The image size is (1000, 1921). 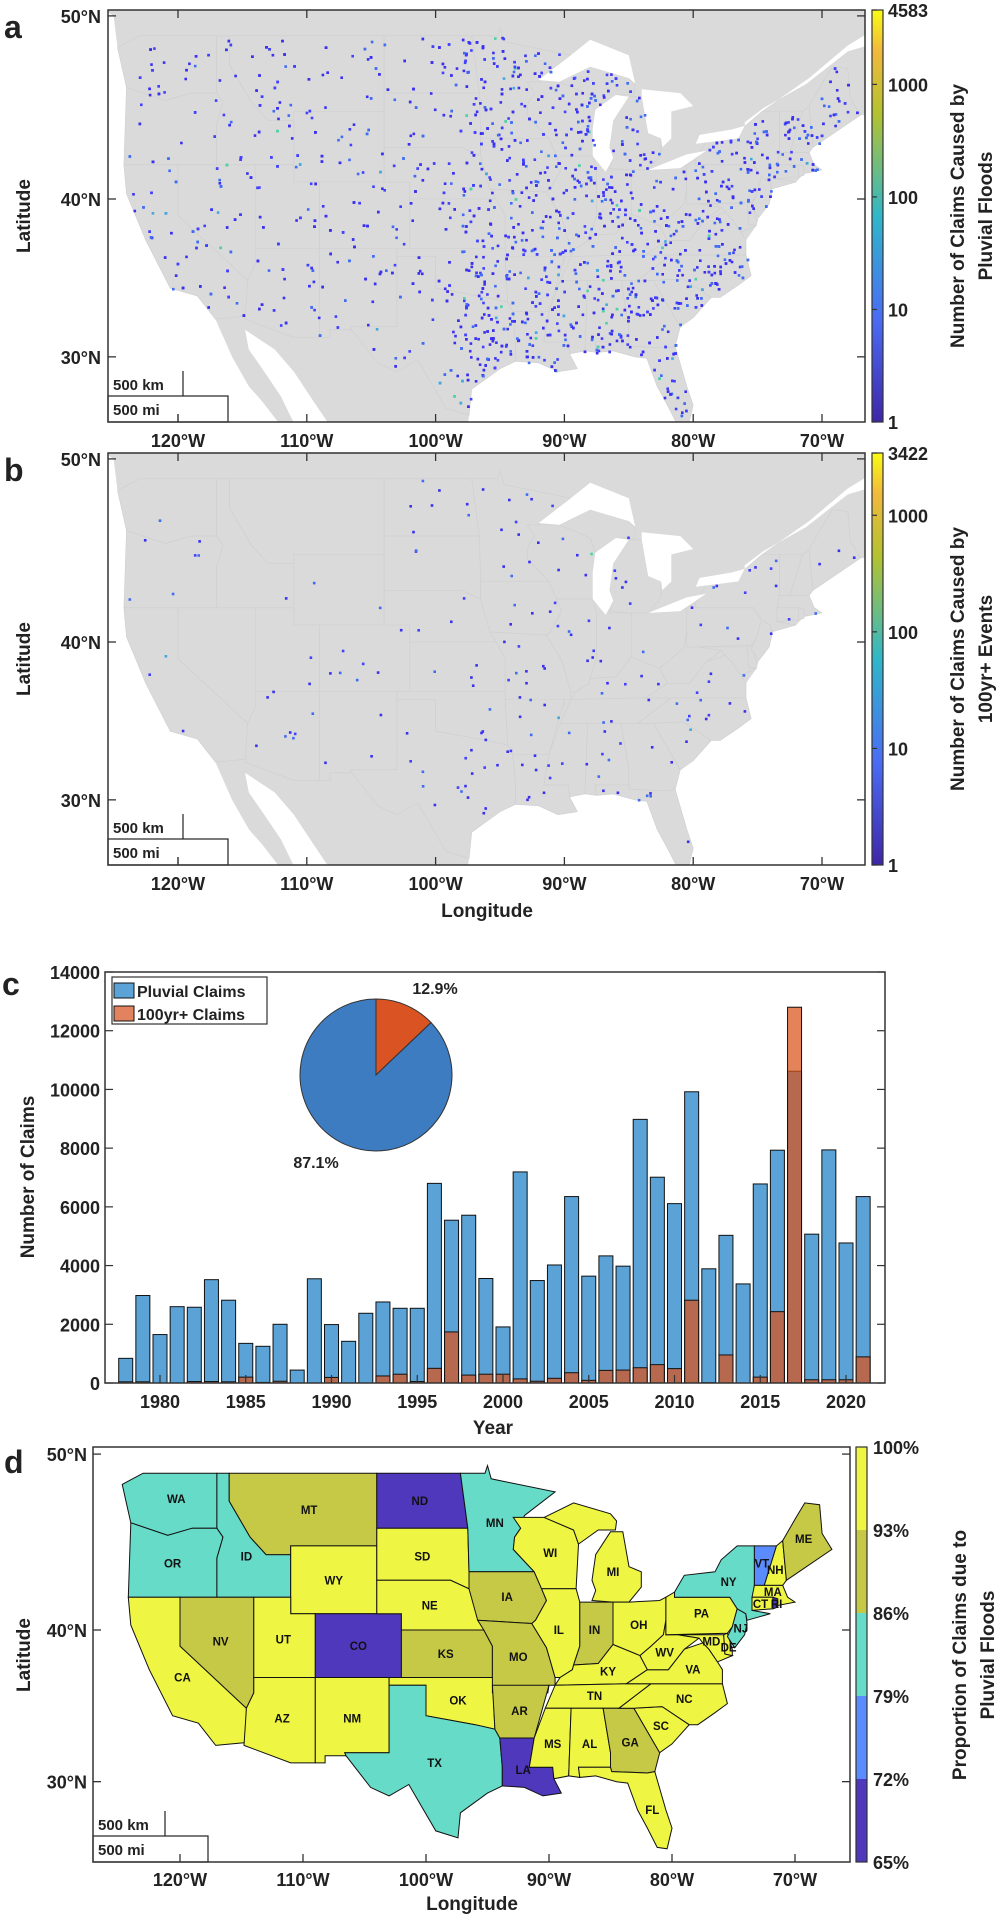 What do you see at coordinates (891, 1614) in the screenshot?
I see `colorbar-tick-label: 86%` at bounding box center [891, 1614].